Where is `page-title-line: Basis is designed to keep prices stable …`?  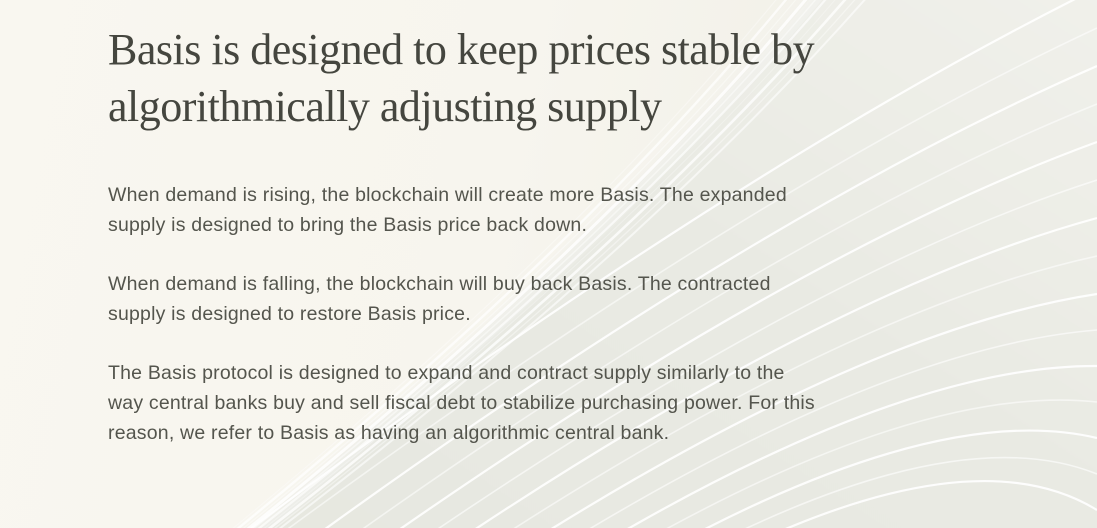 page-title-line: Basis is designed to keep prices stable … is located at coordinates (461, 49).